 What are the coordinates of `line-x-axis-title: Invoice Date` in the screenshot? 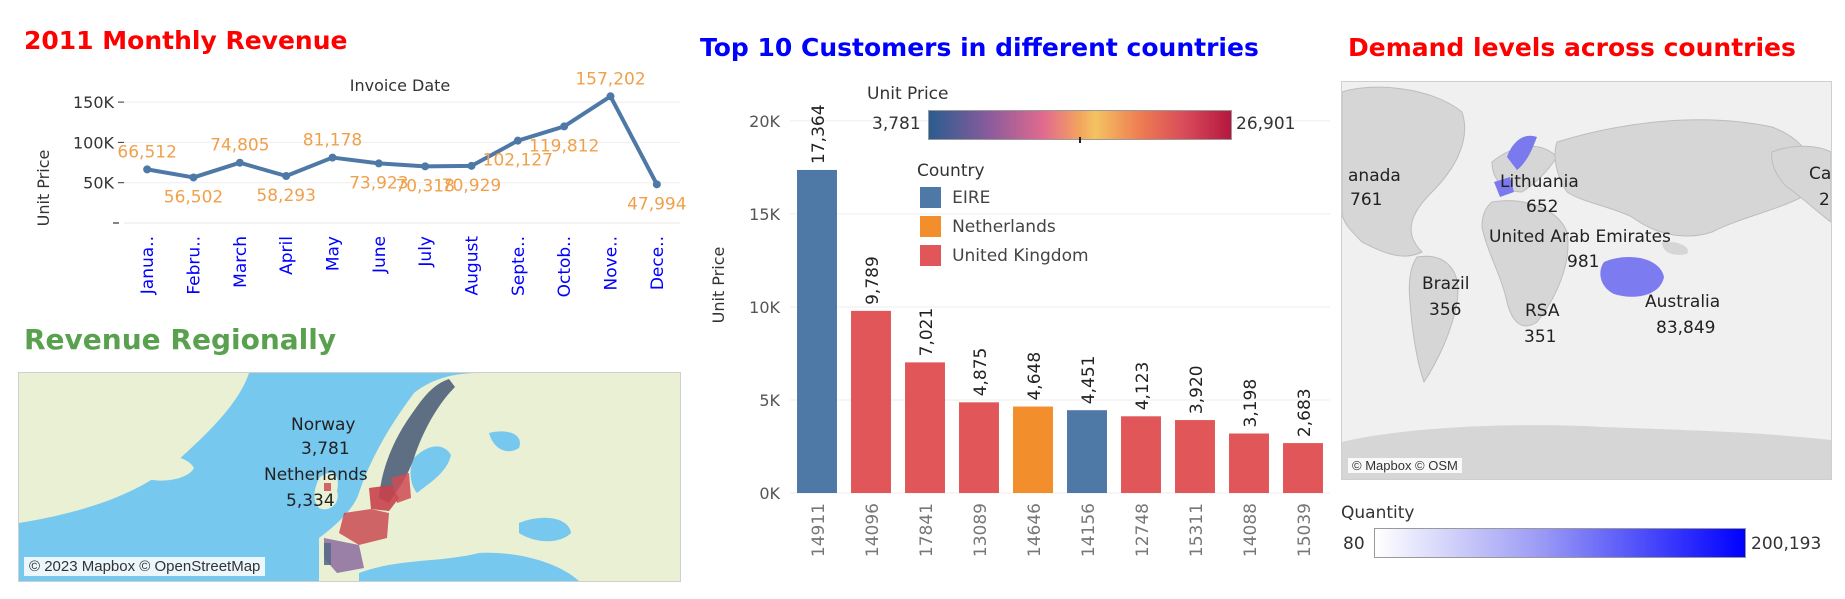 It's located at (400, 85).